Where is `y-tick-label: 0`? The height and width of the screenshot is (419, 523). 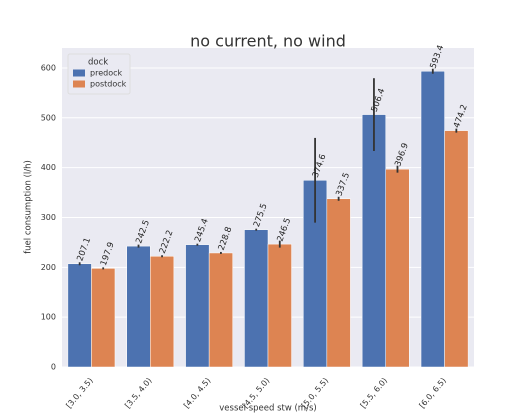 y-tick-label: 0 is located at coordinates (53, 367).